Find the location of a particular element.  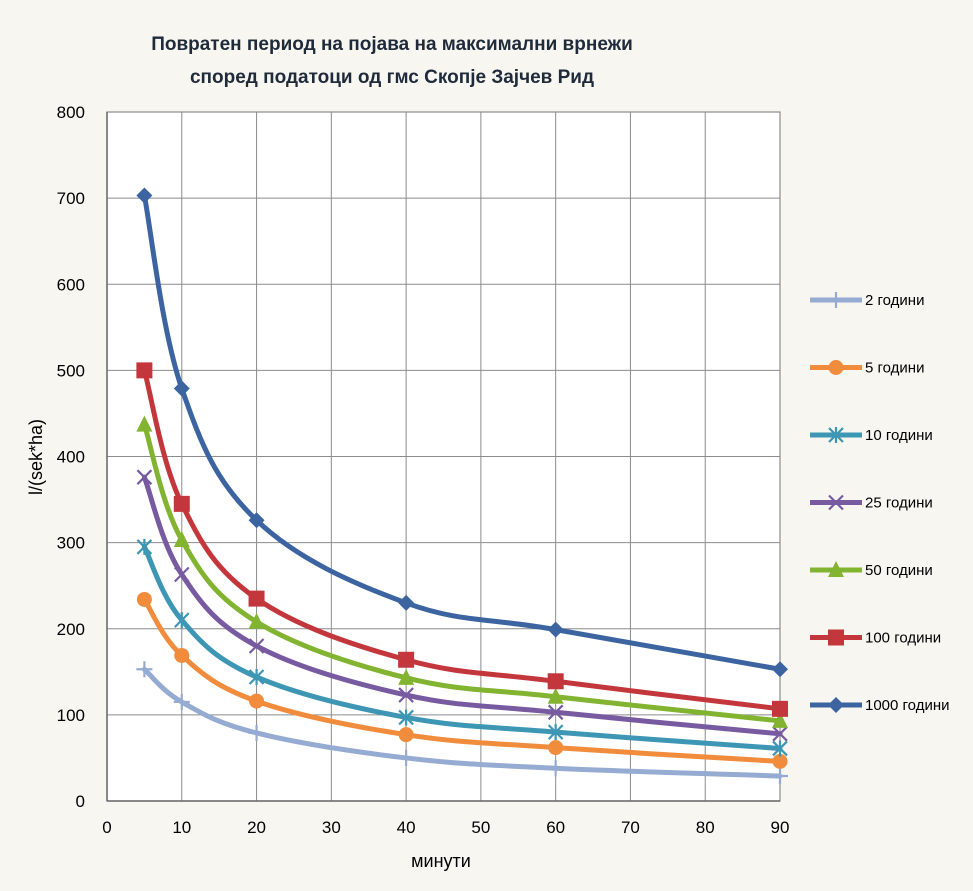

series-line is located at coordinates (462, 722).